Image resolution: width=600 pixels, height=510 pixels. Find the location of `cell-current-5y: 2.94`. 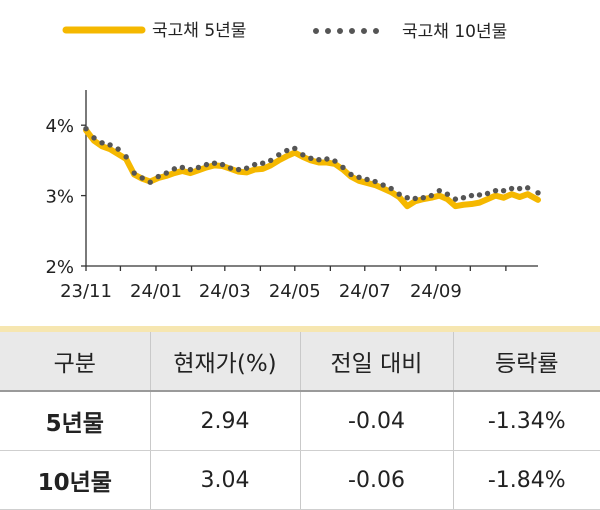

cell-current-5y: 2.94 is located at coordinates (224, 421).